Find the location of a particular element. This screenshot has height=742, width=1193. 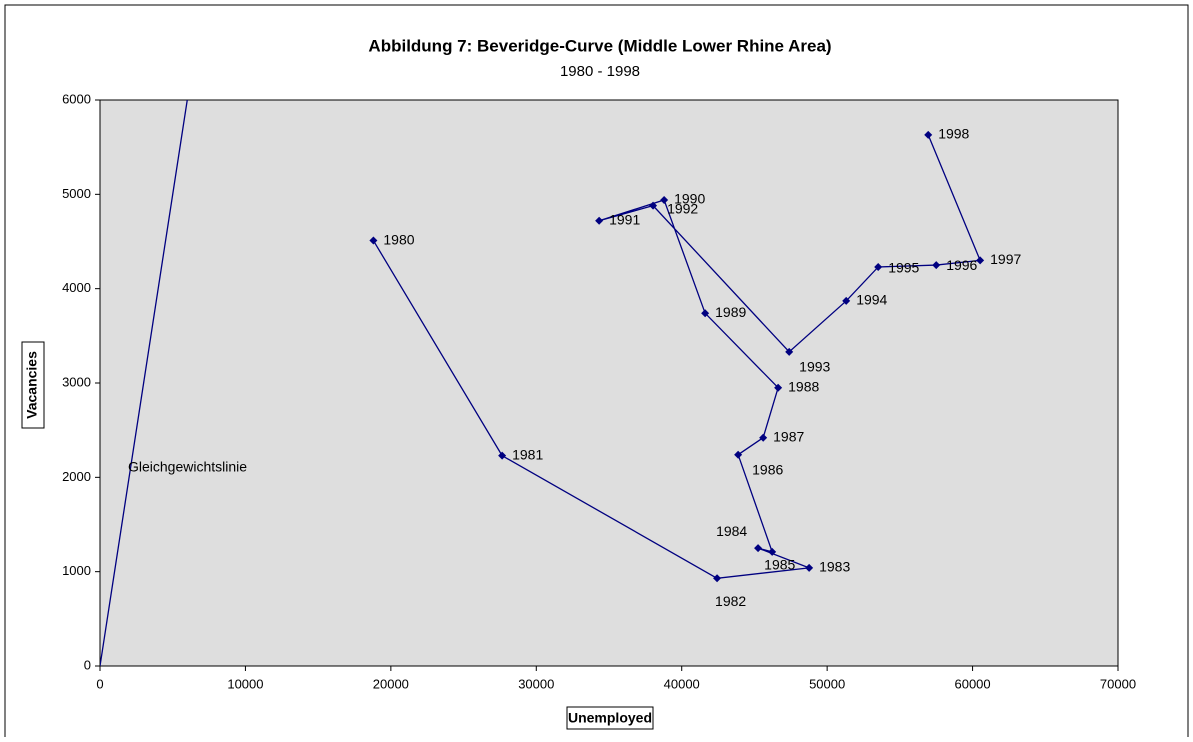

point-label: 1987 is located at coordinates (788, 436).